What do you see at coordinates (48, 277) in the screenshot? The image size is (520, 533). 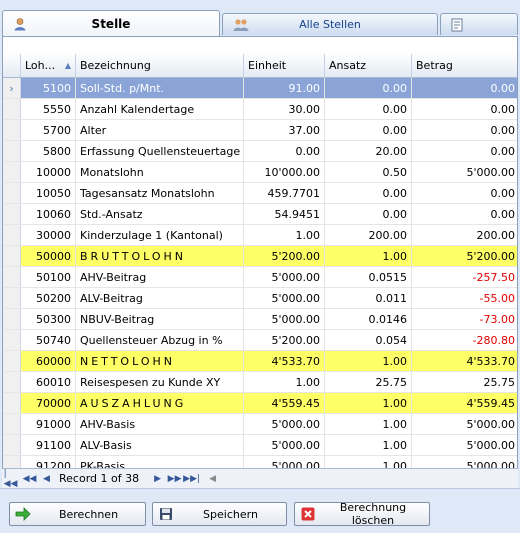 I see `cell-lohnart: 50100` at bounding box center [48, 277].